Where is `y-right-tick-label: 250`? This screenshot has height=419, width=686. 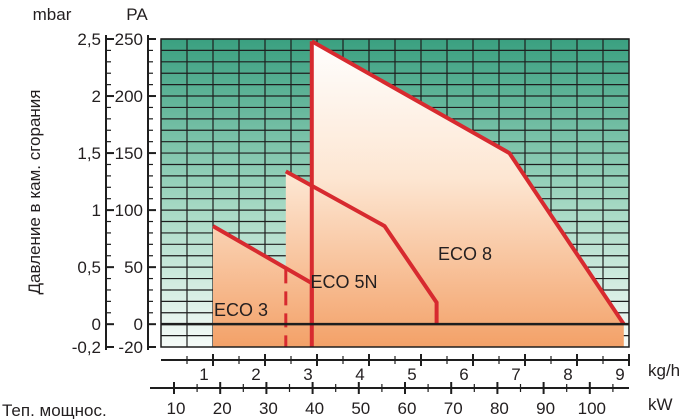
y-right-tick-label: 250 is located at coordinates (129, 39).